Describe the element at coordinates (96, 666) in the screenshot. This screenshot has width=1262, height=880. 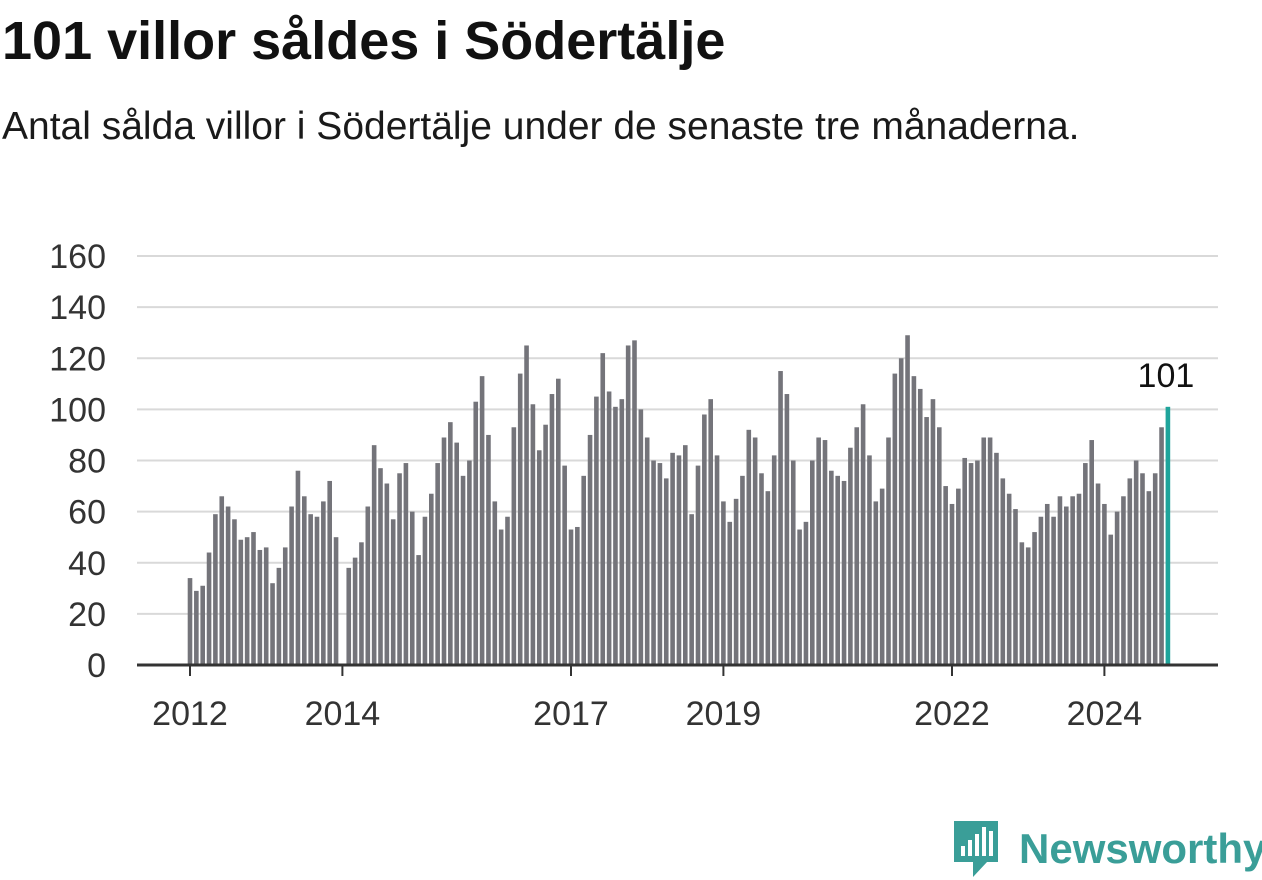
I see `y-tick-label: 0` at that location.